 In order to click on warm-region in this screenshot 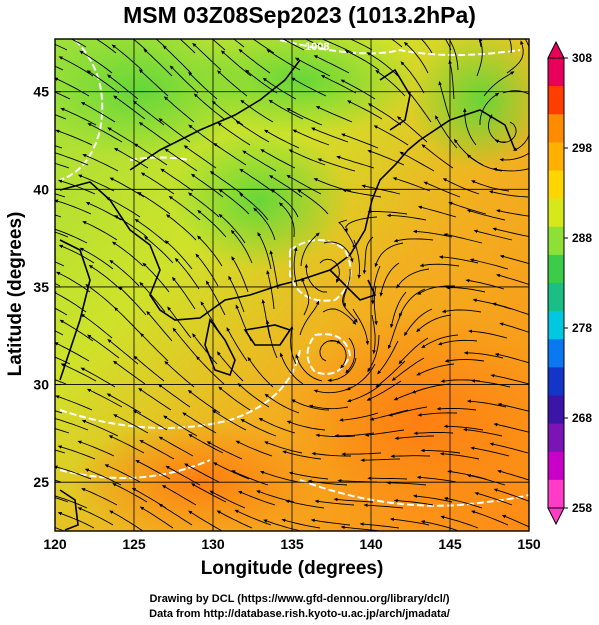, I will do `click(200, 475)`.